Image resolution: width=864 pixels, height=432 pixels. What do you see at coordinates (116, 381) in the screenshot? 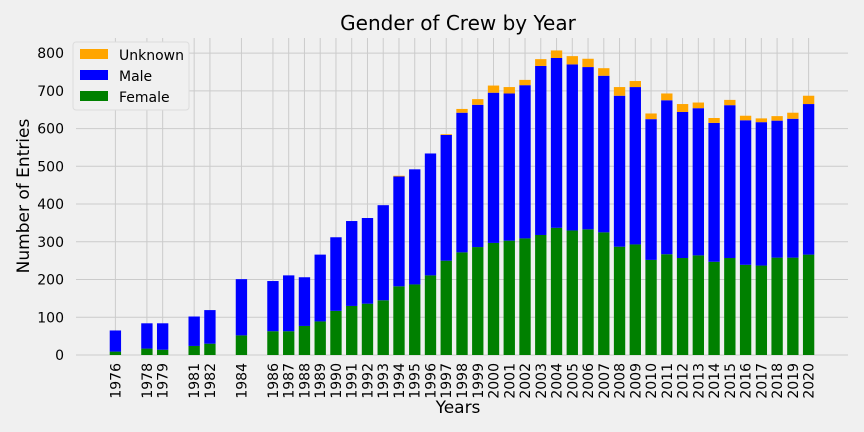
I see `x-tick-label: 1976` at bounding box center [116, 381].